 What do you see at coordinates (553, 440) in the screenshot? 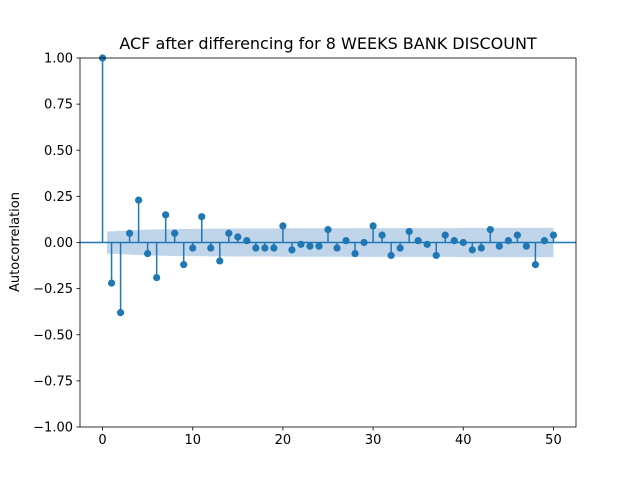
I see `x-tick-label: 50` at bounding box center [553, 440].